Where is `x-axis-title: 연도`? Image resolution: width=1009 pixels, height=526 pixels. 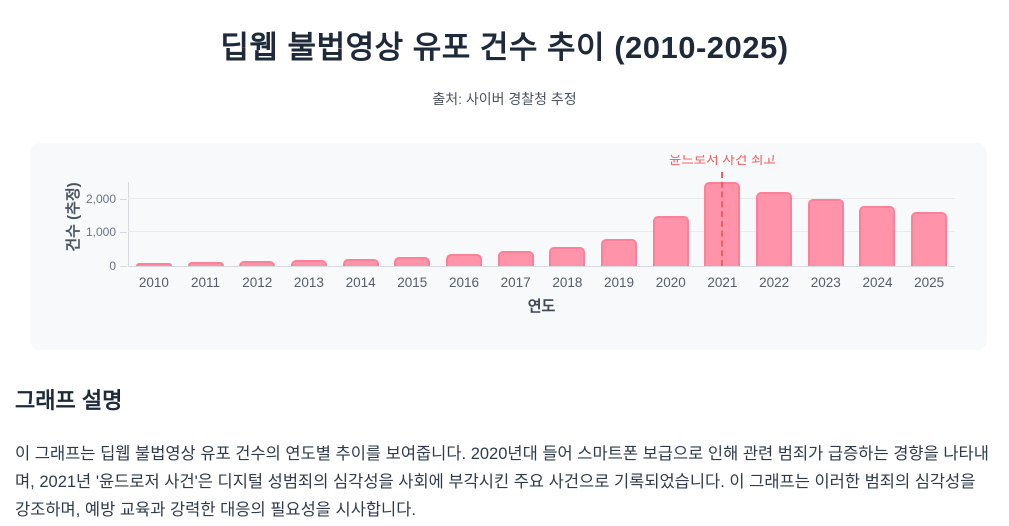 x-axis-title: 연도 is located at coordinates (541, 306).